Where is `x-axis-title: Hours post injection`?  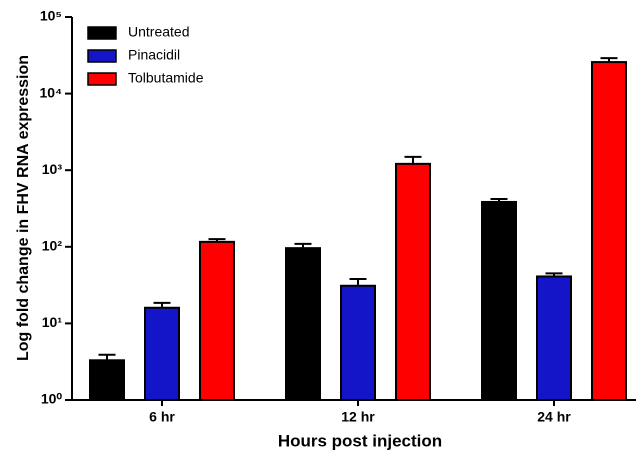 x-axis-title: Hours post injection is located at coordinates (360, 440).